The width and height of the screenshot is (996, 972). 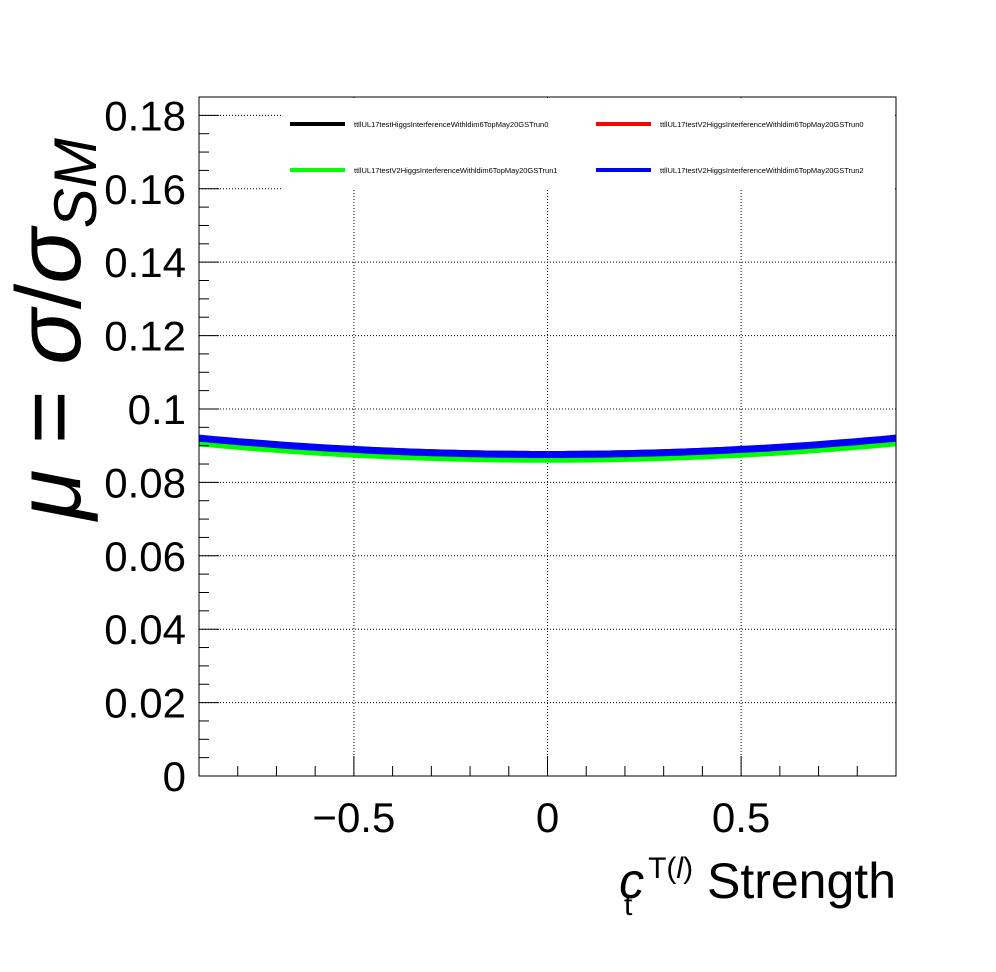 I want to click on y-tick-label: 0.1, so click(x=157, y=409).